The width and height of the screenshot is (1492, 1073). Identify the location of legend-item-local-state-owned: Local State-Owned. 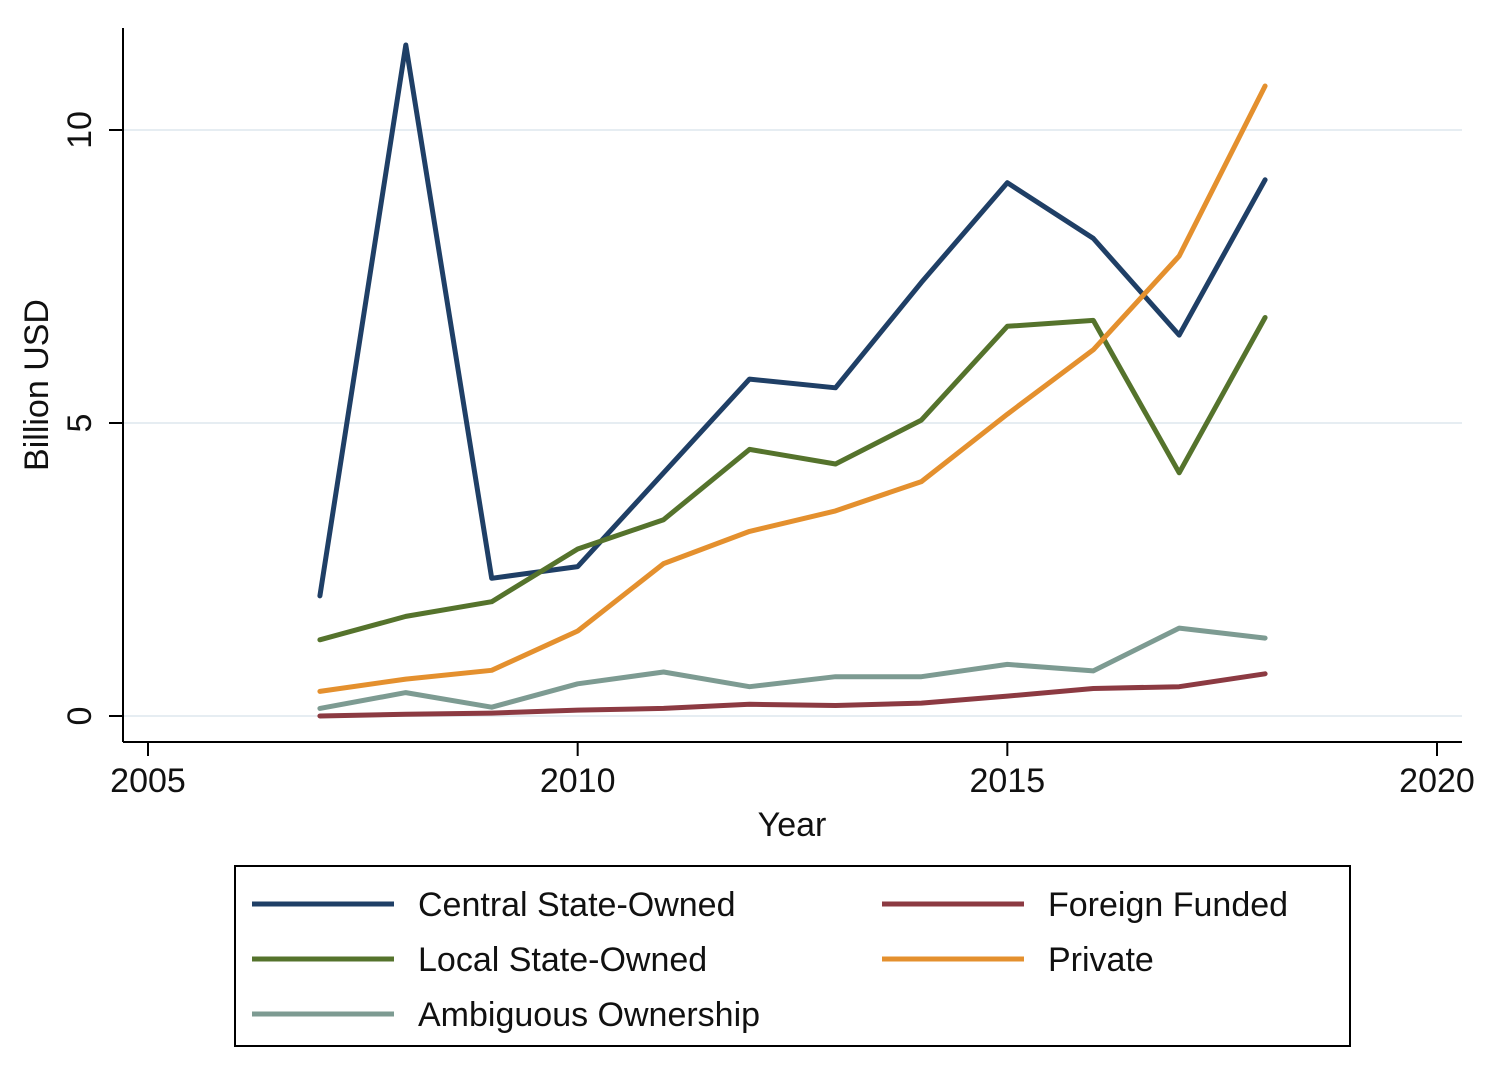
(479, 960).